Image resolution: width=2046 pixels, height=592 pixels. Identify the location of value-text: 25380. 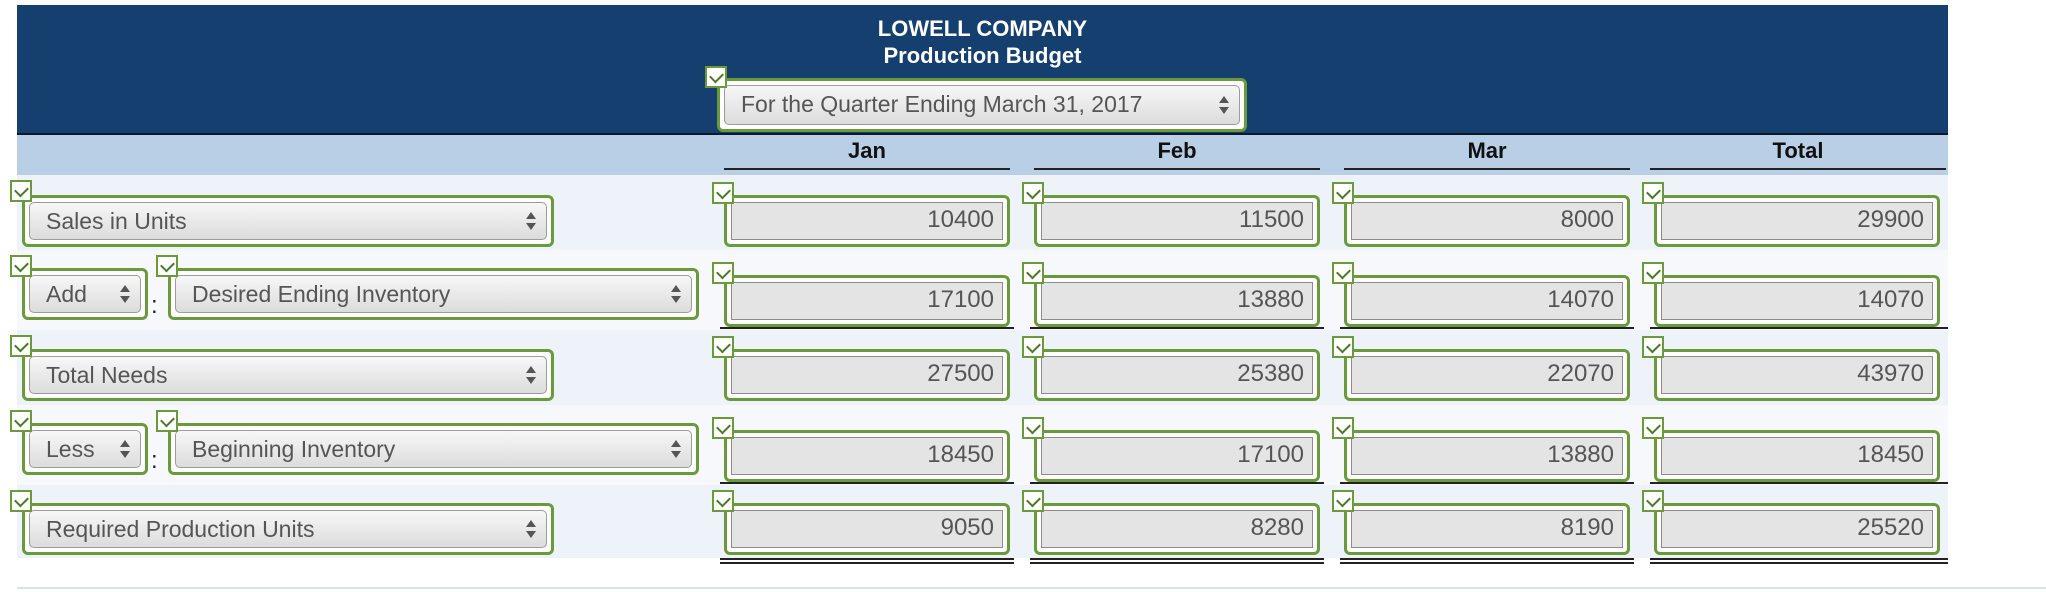
(1177, 375).